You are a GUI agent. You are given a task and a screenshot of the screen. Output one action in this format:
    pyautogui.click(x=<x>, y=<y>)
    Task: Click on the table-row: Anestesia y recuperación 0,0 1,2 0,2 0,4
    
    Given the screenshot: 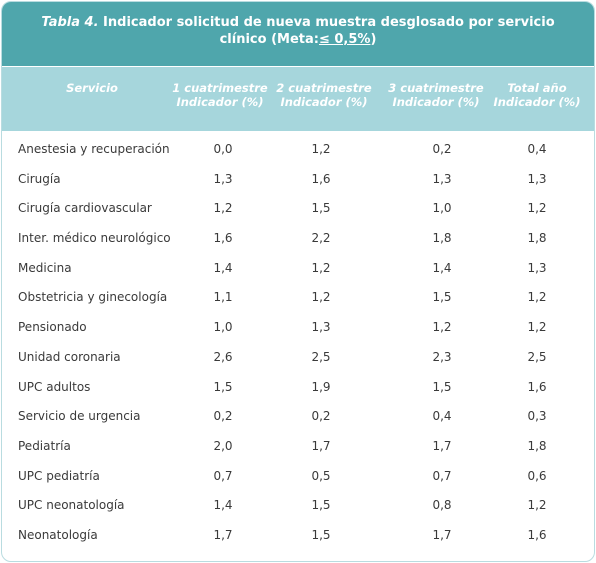 What is the action you would take?
    pyautogui.click(x=298, y=150)
    